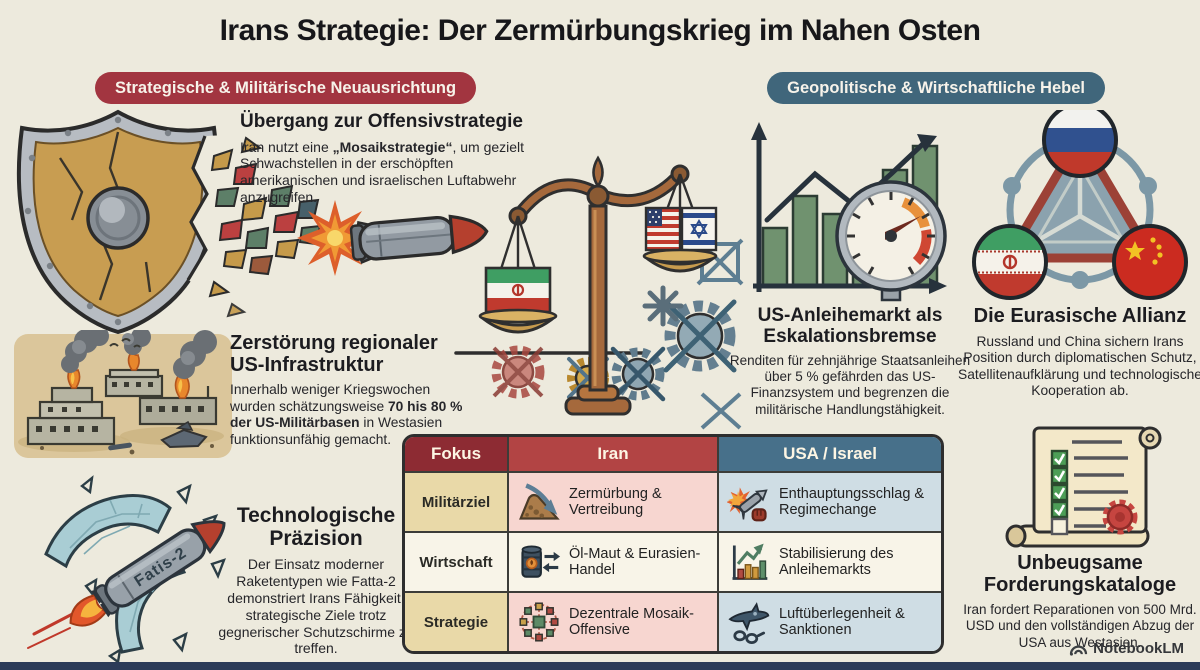 The height and width of the screenshot is (670, 1200). I want to click on bond-heading: US-Anleihemarkt als Eskalationsbremse, so click(850, 326).